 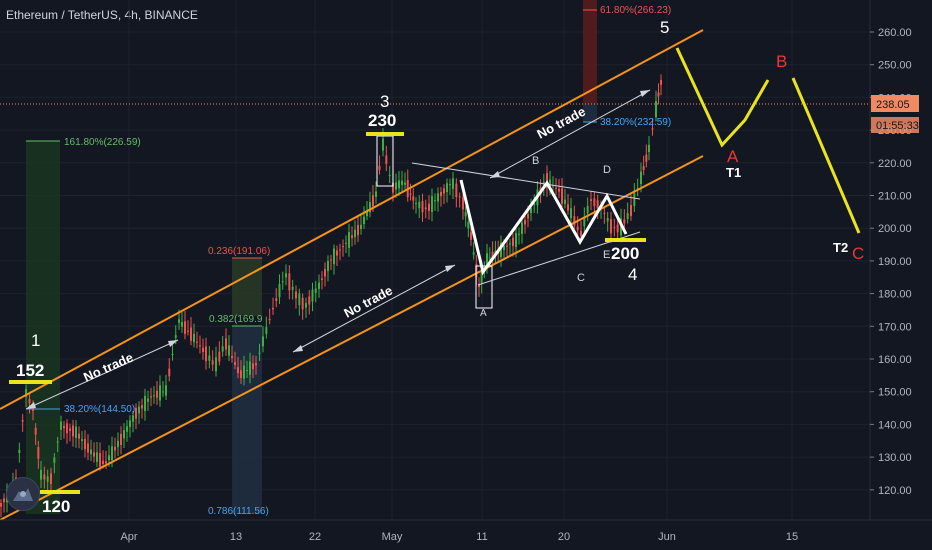 I want to click on wave-3-label: 3, so click(x=384, y=101).